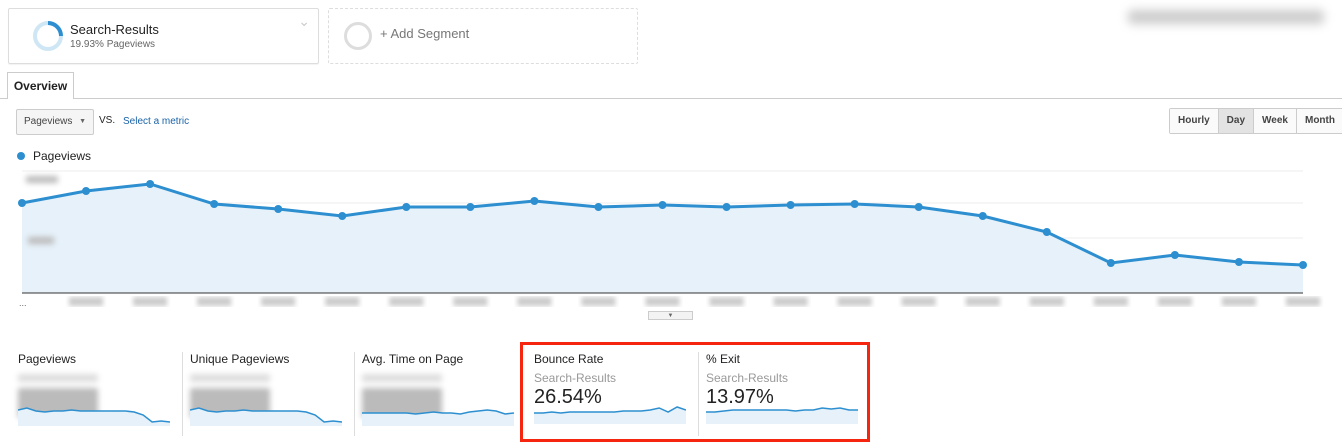  What do you see at coordinates (1274, 121) in the screenshot?
I see `granularity-week: Week` at bounding box center [1274, 121].